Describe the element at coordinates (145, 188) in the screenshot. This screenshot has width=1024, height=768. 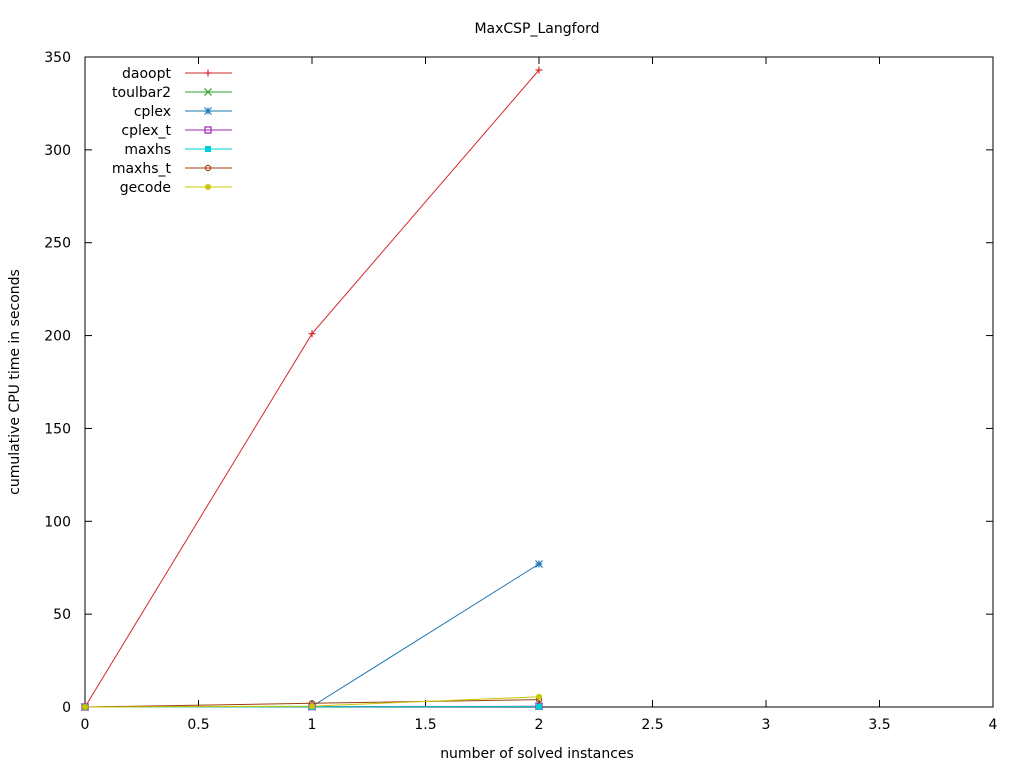
I see `legend-label: gecode` at that location.